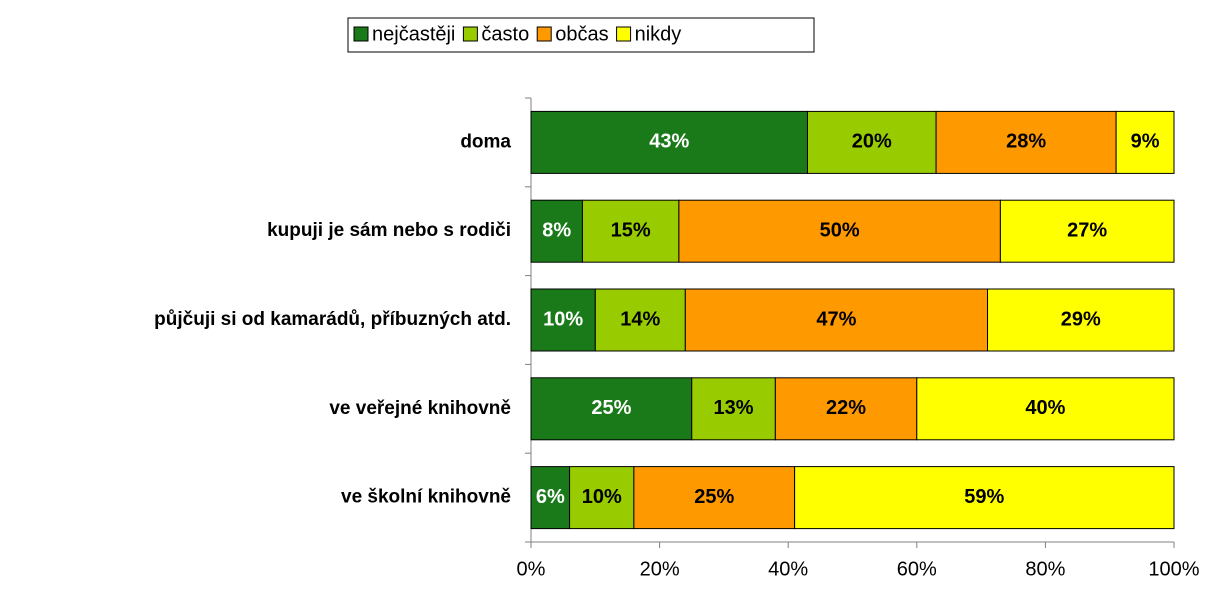  I want to click on category-label: ve veřejné knihovně, so click(420, 408).